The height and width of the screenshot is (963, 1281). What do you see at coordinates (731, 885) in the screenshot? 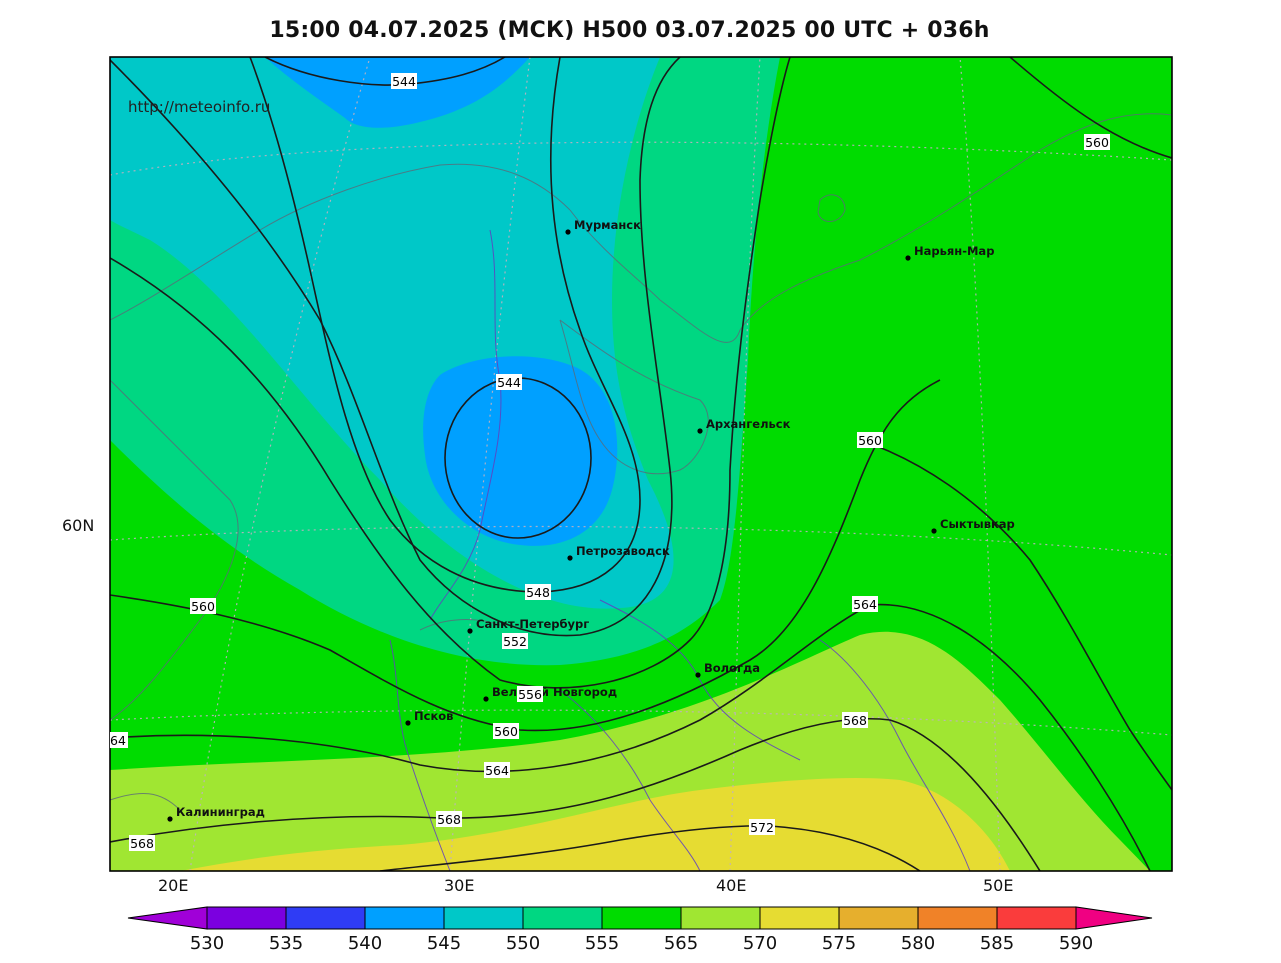
I see `lon-label-40e: 40E` at bounding box center [731, 885].